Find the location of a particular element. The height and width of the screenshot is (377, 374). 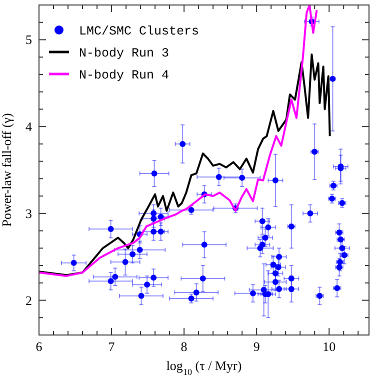

y-tick-label: 3 is located at coordinates (29, 213).